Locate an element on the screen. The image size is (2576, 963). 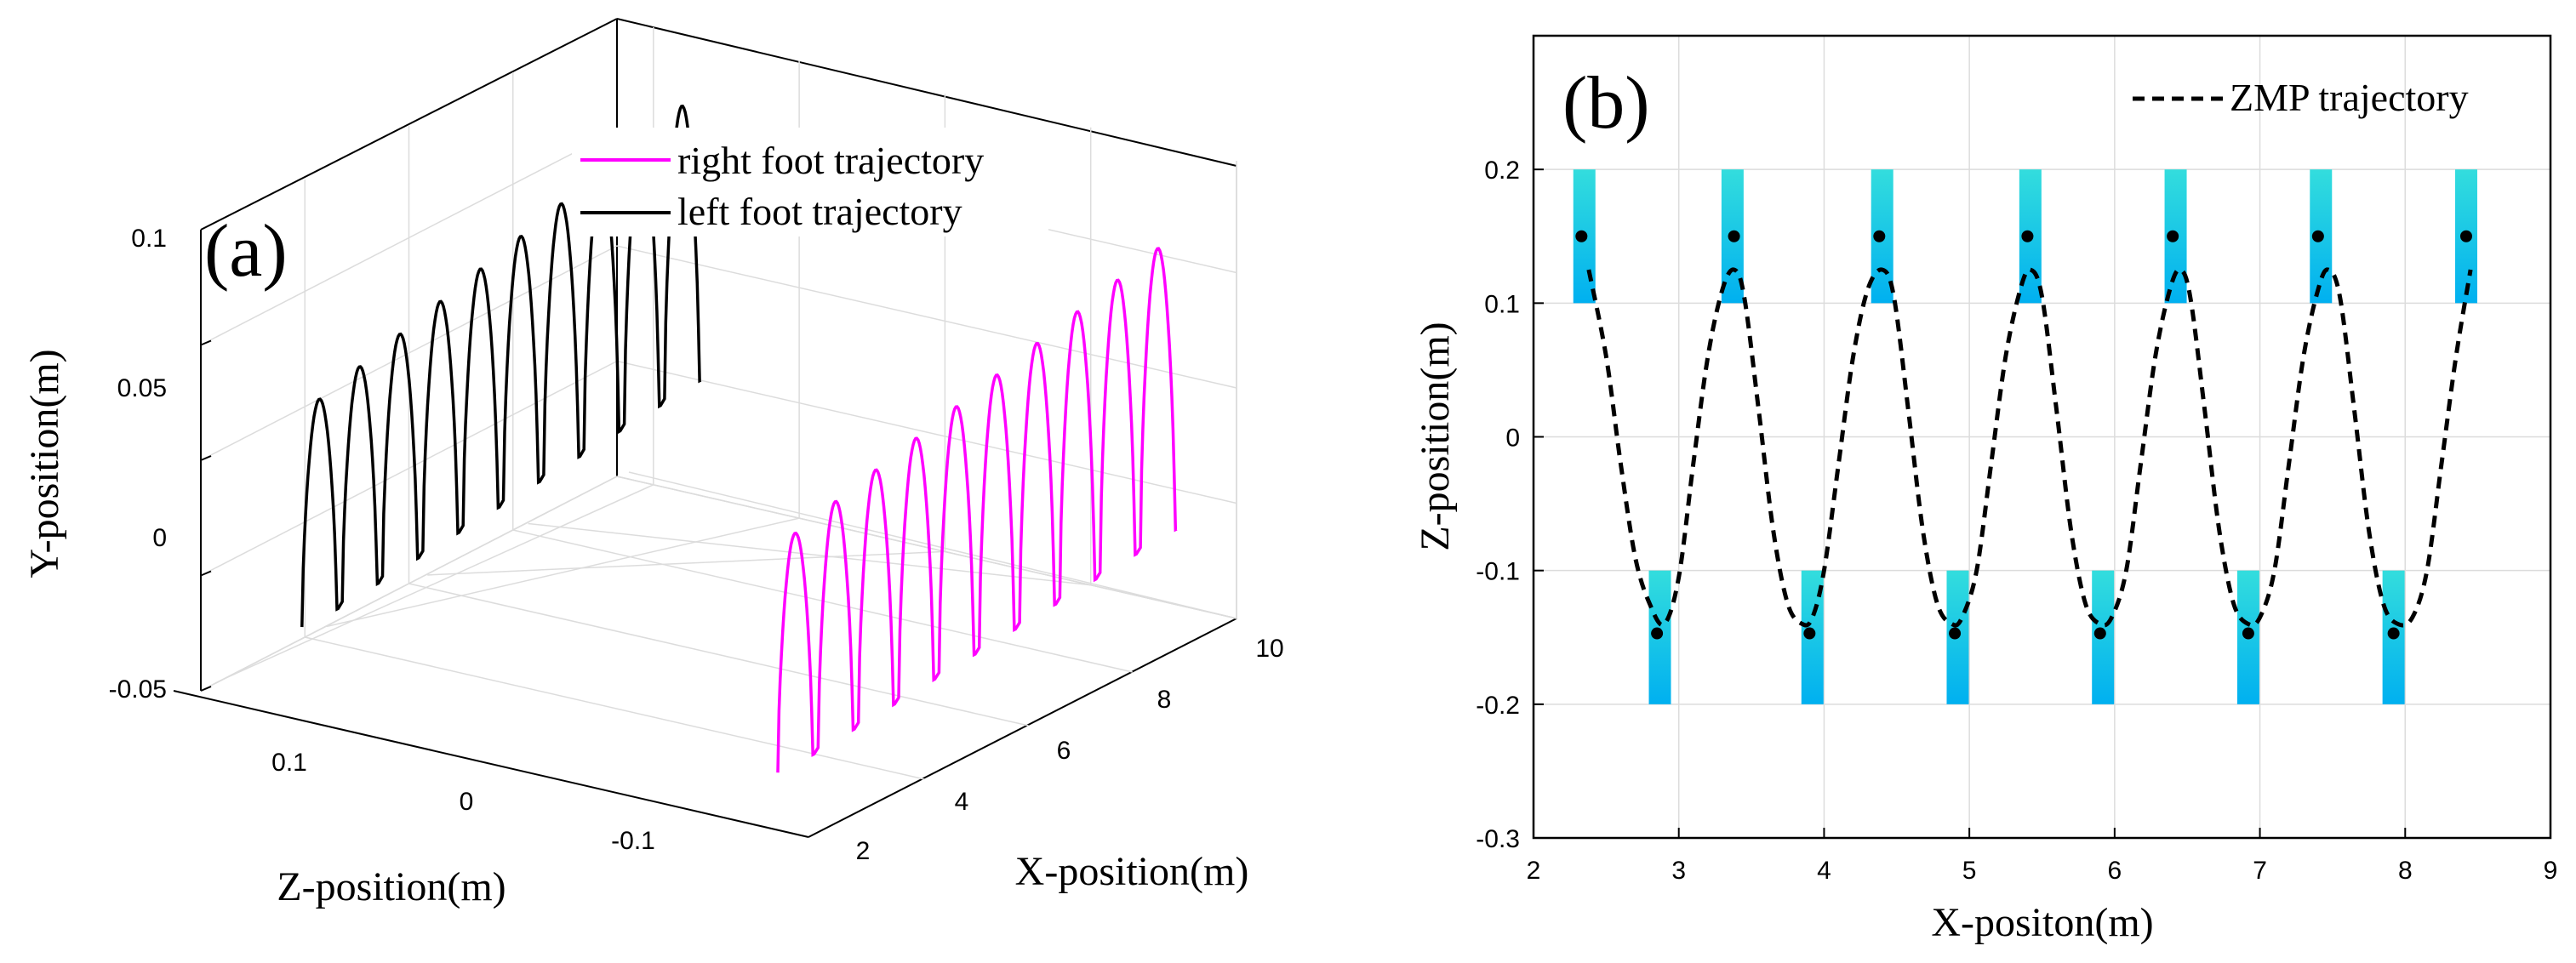
b-x-axis-label: X-positon(m) is located at coordinates (2042, 922).